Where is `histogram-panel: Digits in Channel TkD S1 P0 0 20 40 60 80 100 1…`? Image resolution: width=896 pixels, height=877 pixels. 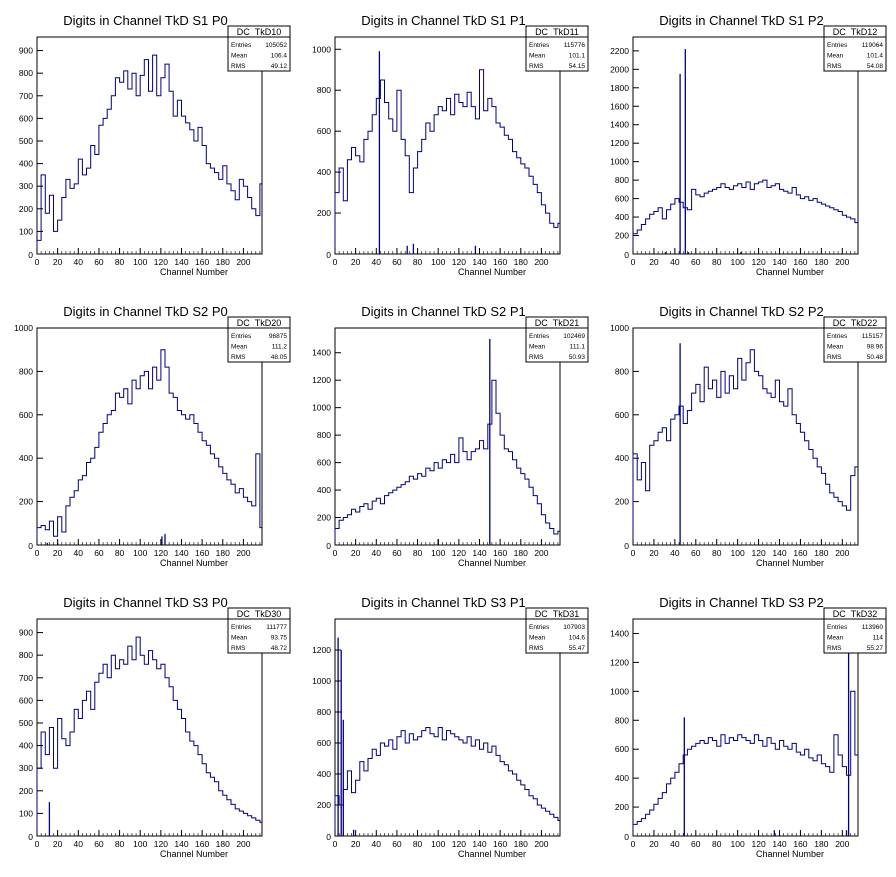
histogram-panel: Digits in Channel TkD S1 P0 0 20 40 60 80 100 1… is located at coordinates (155, 145).